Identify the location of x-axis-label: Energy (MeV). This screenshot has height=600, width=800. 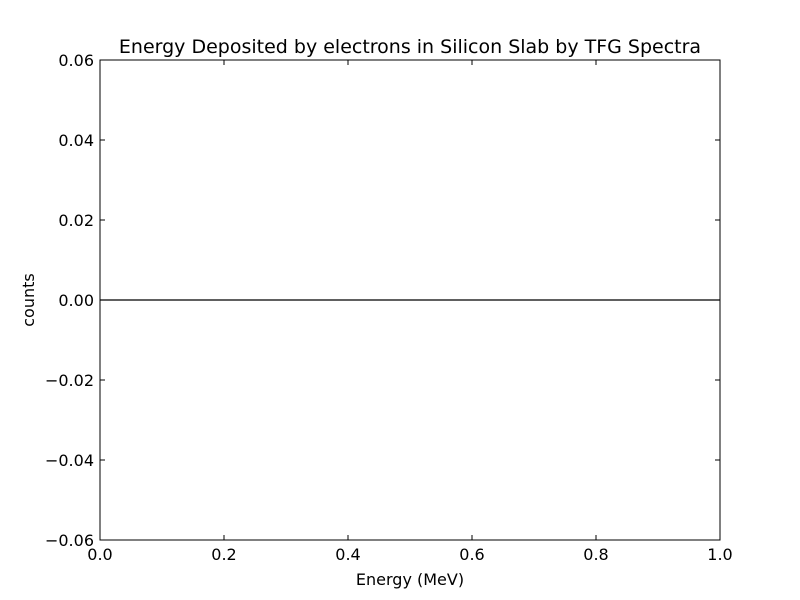
(410, 579).